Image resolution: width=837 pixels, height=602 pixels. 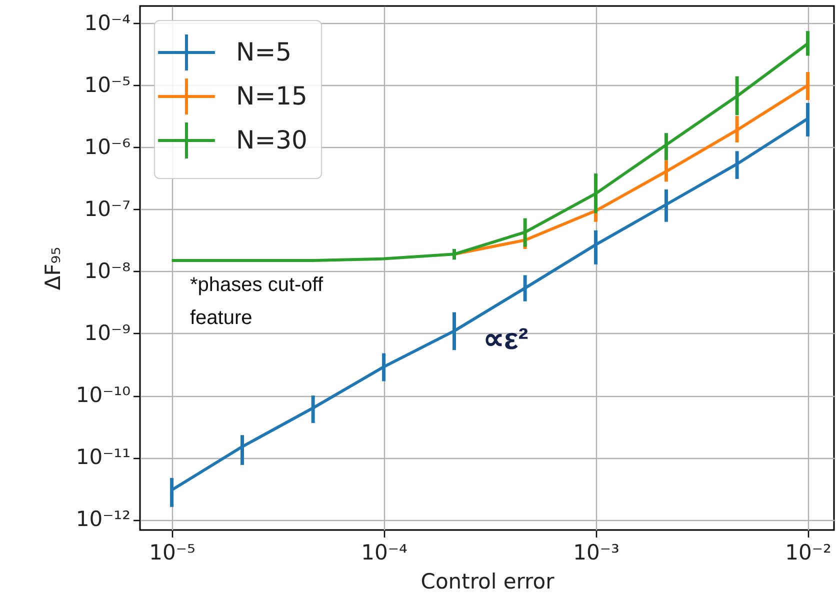 What do you see at coordinates (505, 339) in the screenshot?
I see `annotation: ∝ε²` at bounding box center [505, 339].